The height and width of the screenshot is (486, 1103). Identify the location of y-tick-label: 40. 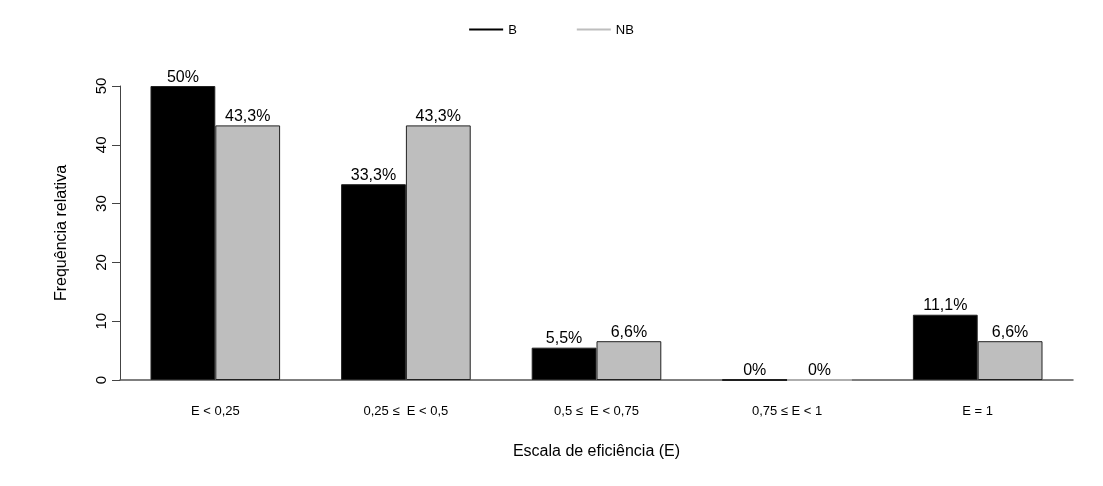
(100, 145).